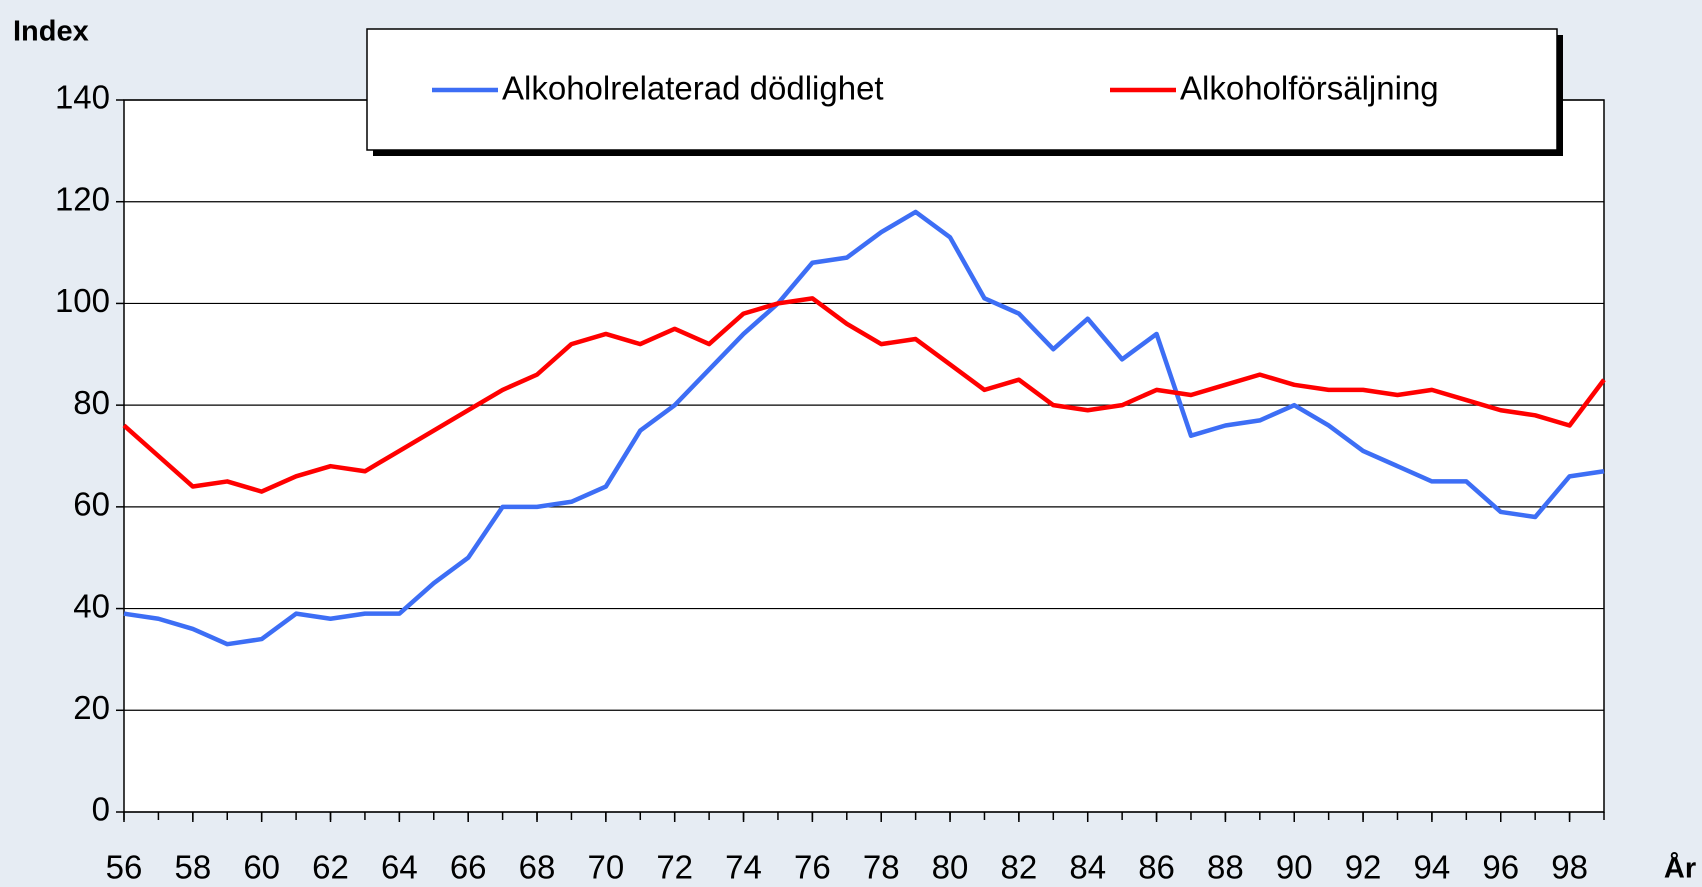 This screenshot has height=887, width=1702. I want to click on x-tick-label: 96, so click(1500, 867).